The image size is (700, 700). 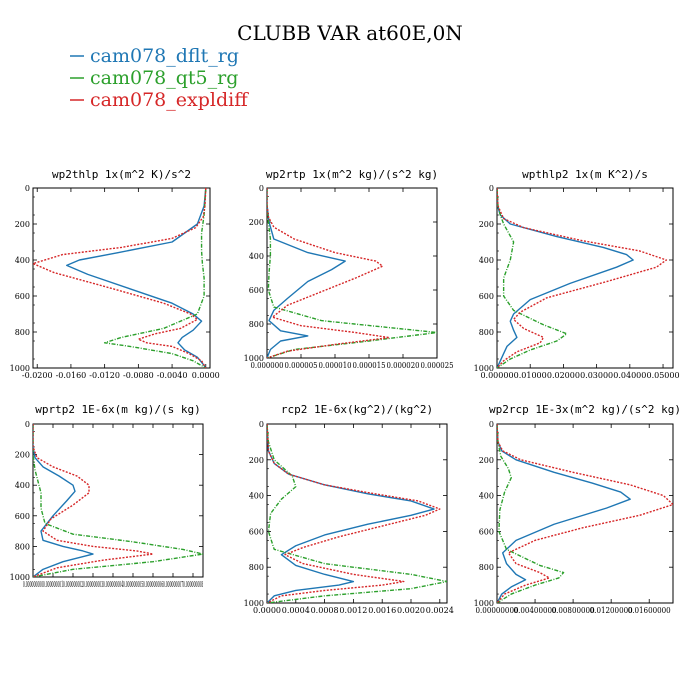 I want to click on x-tick-label: 0.000000002, so click(x=73, y=584).